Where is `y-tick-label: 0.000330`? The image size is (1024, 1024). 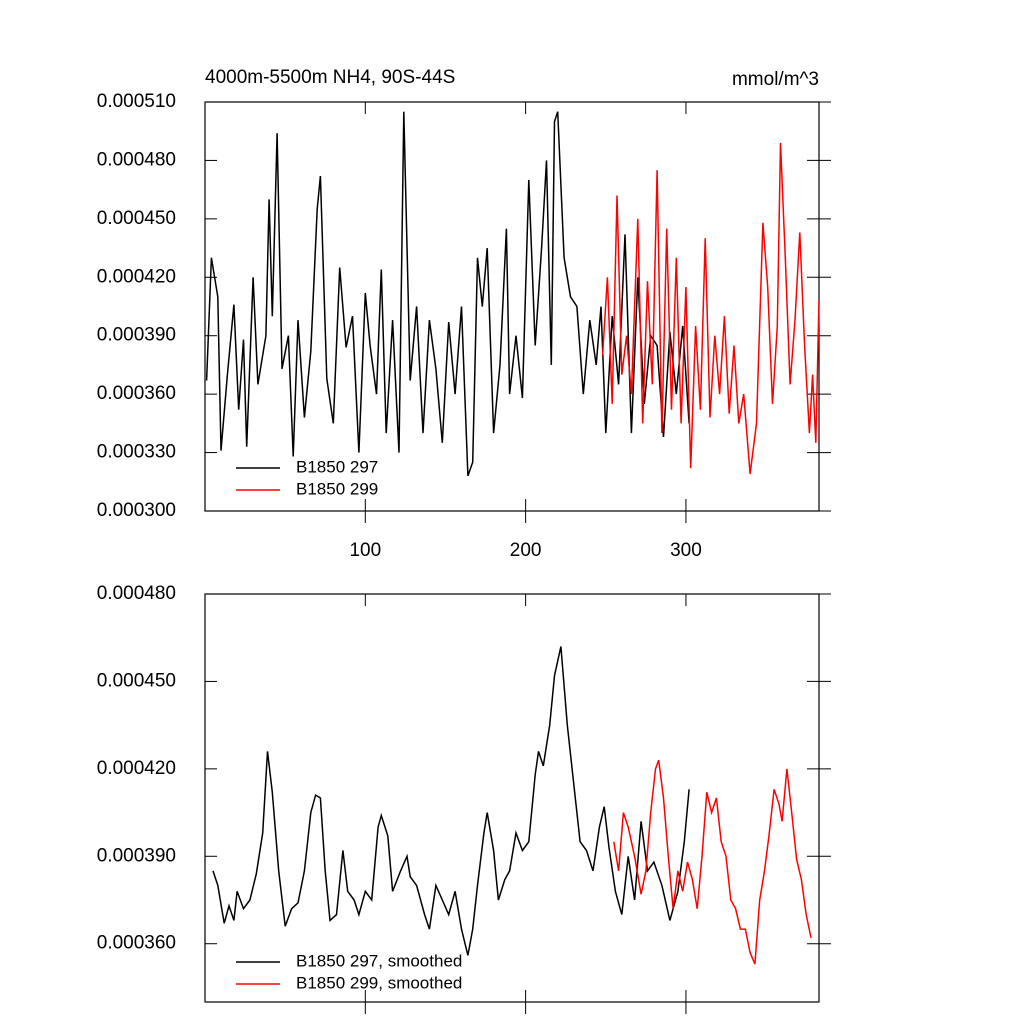 y-tick-label: 0.000330 is located at coordinates (136, 452).